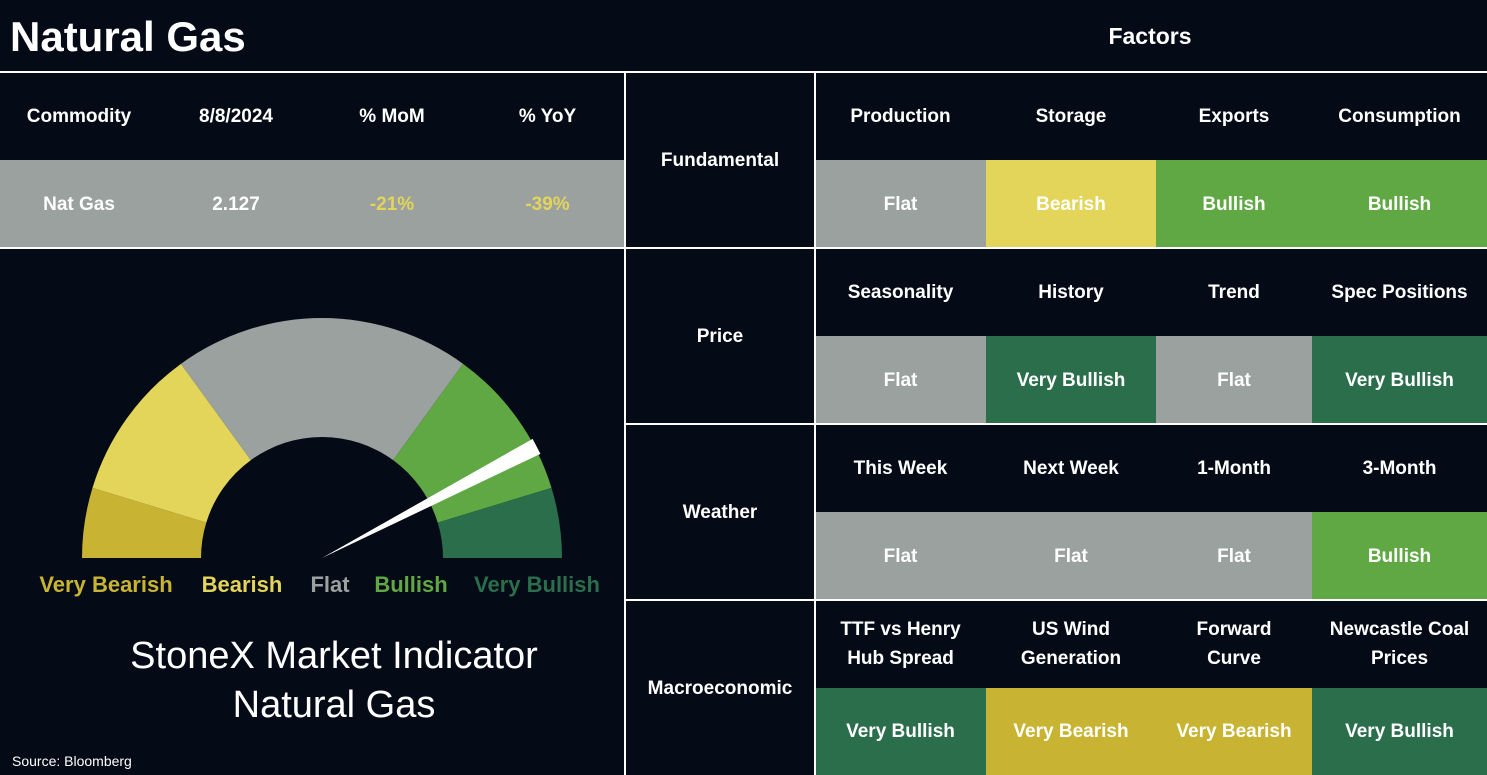 This screenshot has width=1487, height=775. Describe the element at coordinates (1071, 468) in the screenshot. I see `factor-header: Next Week` at that location.